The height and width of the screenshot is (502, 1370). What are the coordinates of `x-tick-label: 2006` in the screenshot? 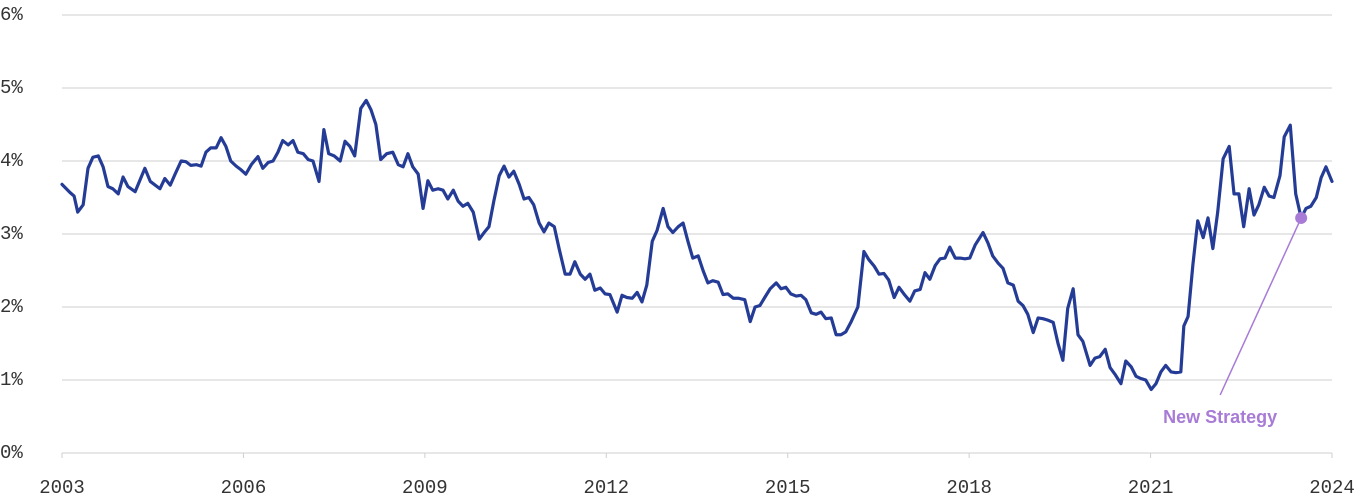 It's located at (244, 488).